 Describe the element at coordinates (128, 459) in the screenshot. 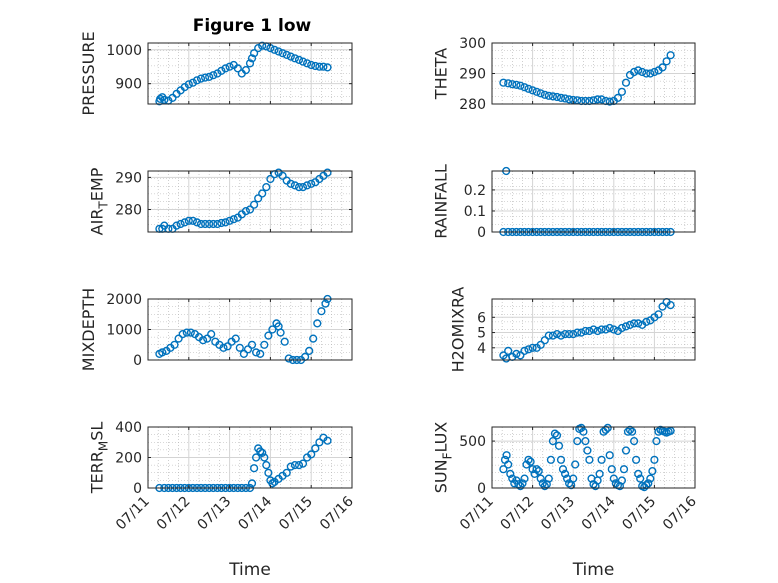

I see `y-tick-label: 200` at that location.